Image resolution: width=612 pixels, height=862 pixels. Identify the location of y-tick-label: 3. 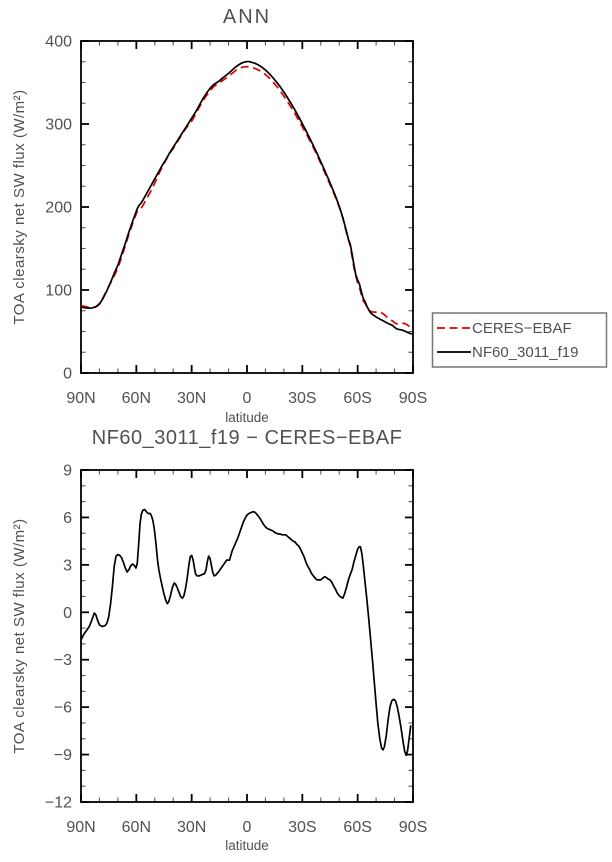
(67, 565).